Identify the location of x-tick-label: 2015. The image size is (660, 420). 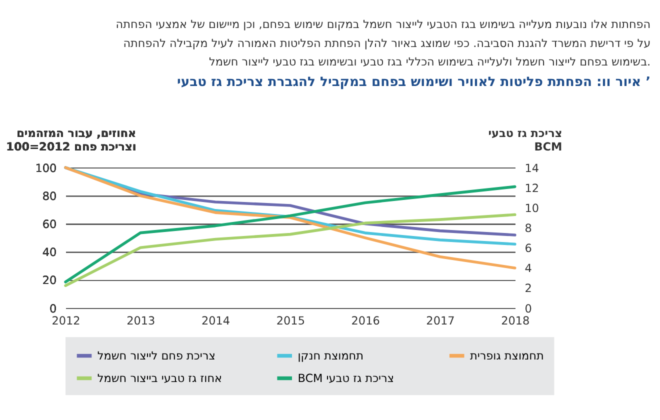
(290, 321).